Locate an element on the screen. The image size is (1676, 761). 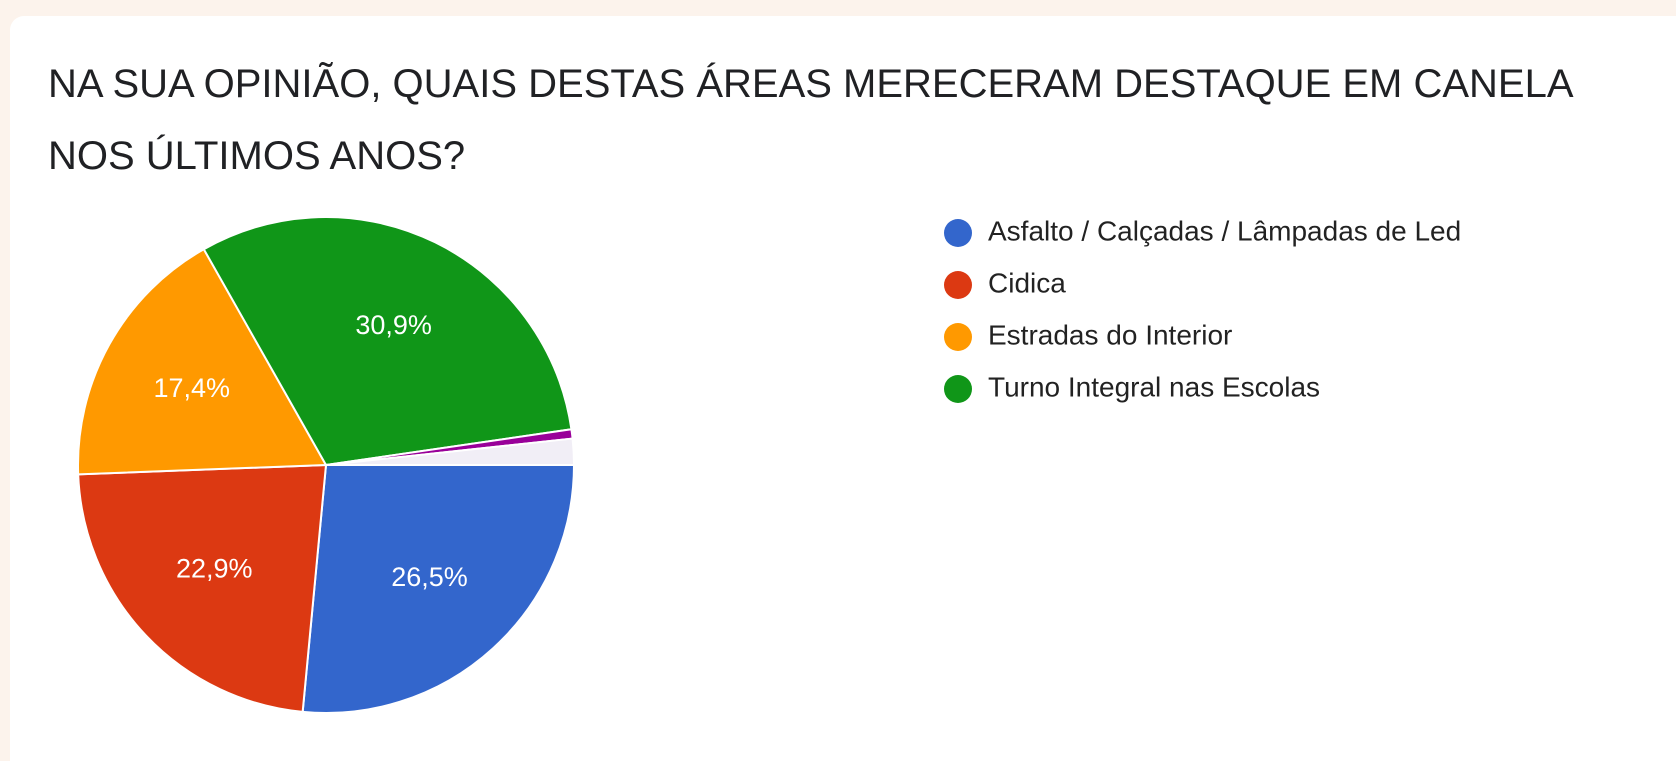
data-label: 26,5% is located at coordinates (429, 577).